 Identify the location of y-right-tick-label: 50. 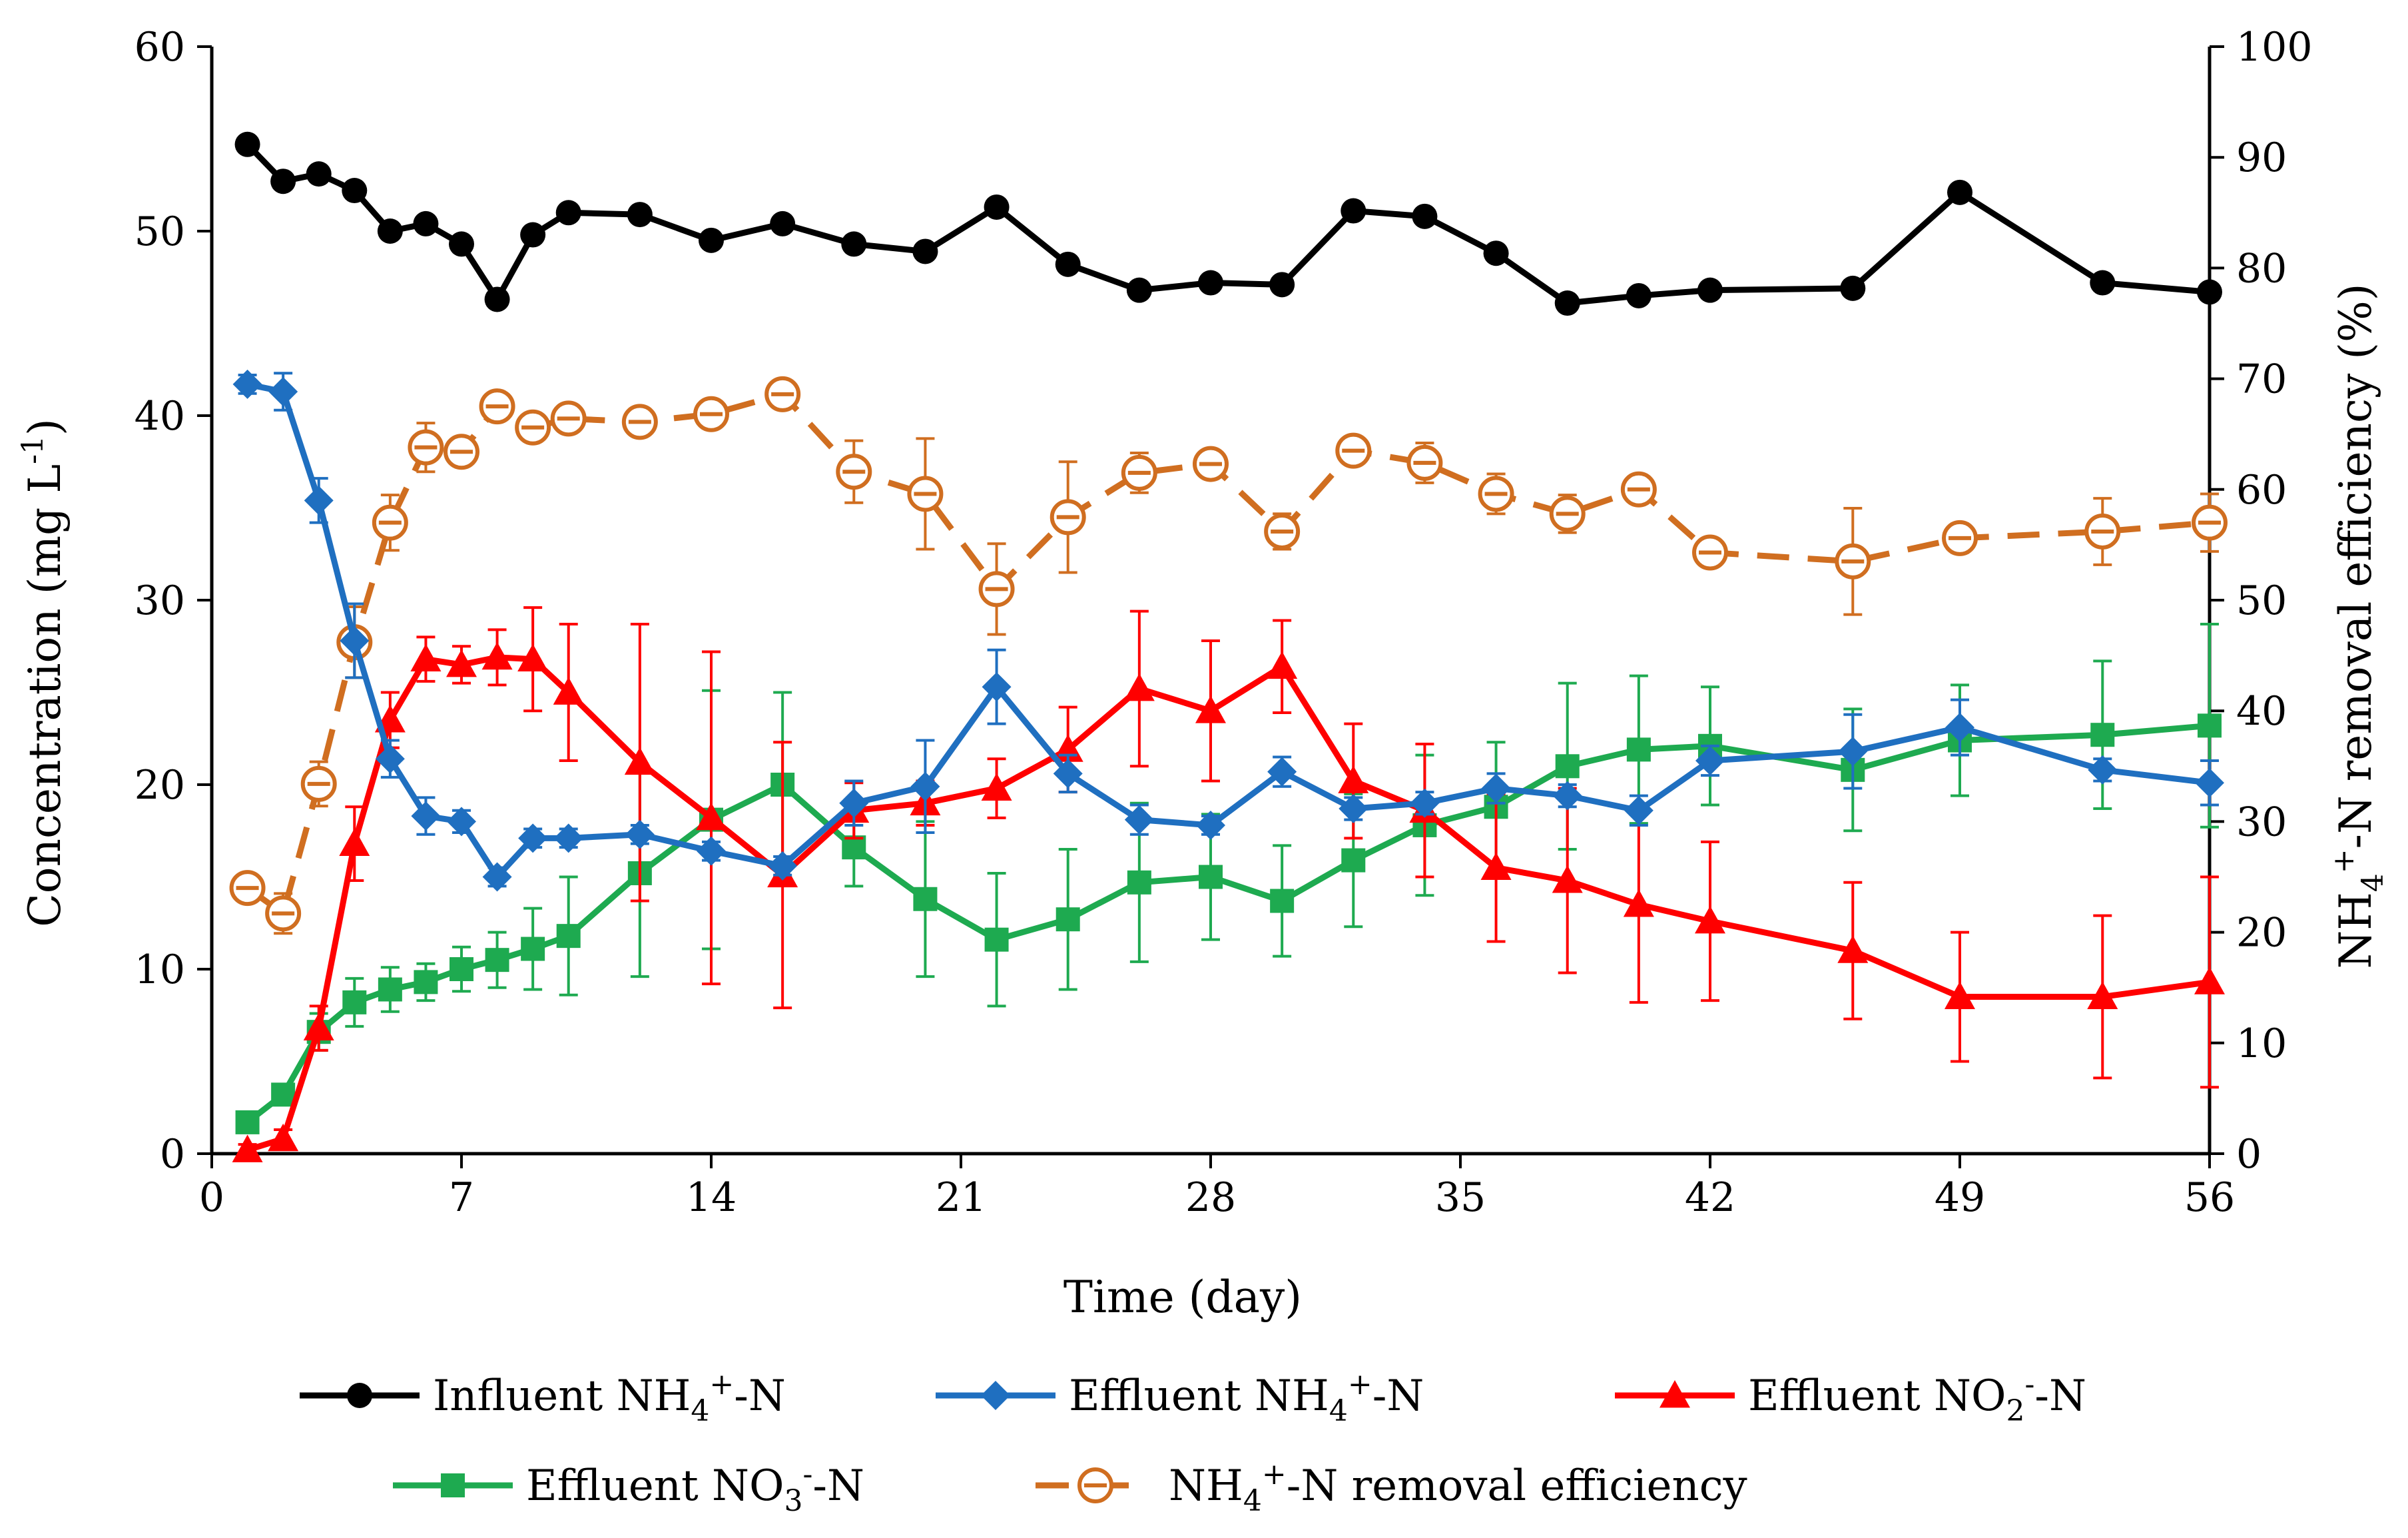
(2261, 600).